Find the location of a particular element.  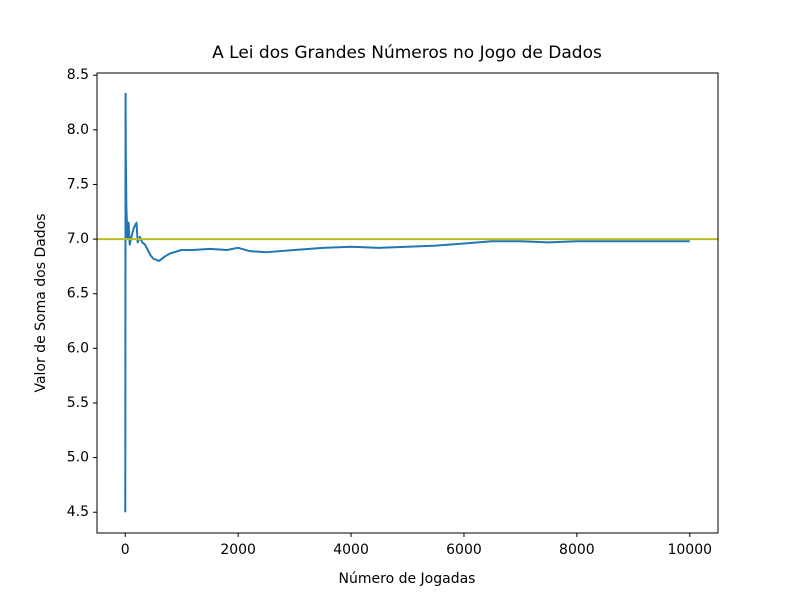

y-axis-label: Valor de Soma dos Dados is located at coordinates (41, 302).